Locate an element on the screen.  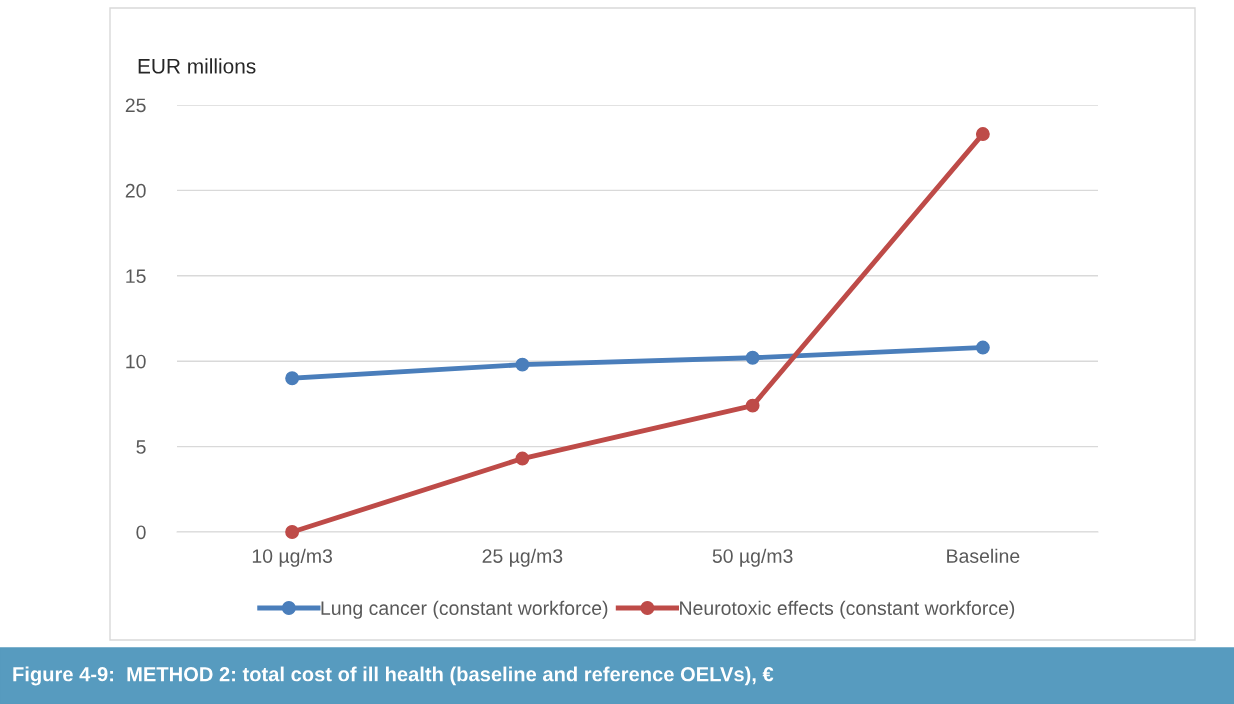
y-tick-label: 5 is located at coordinates (141, 447).